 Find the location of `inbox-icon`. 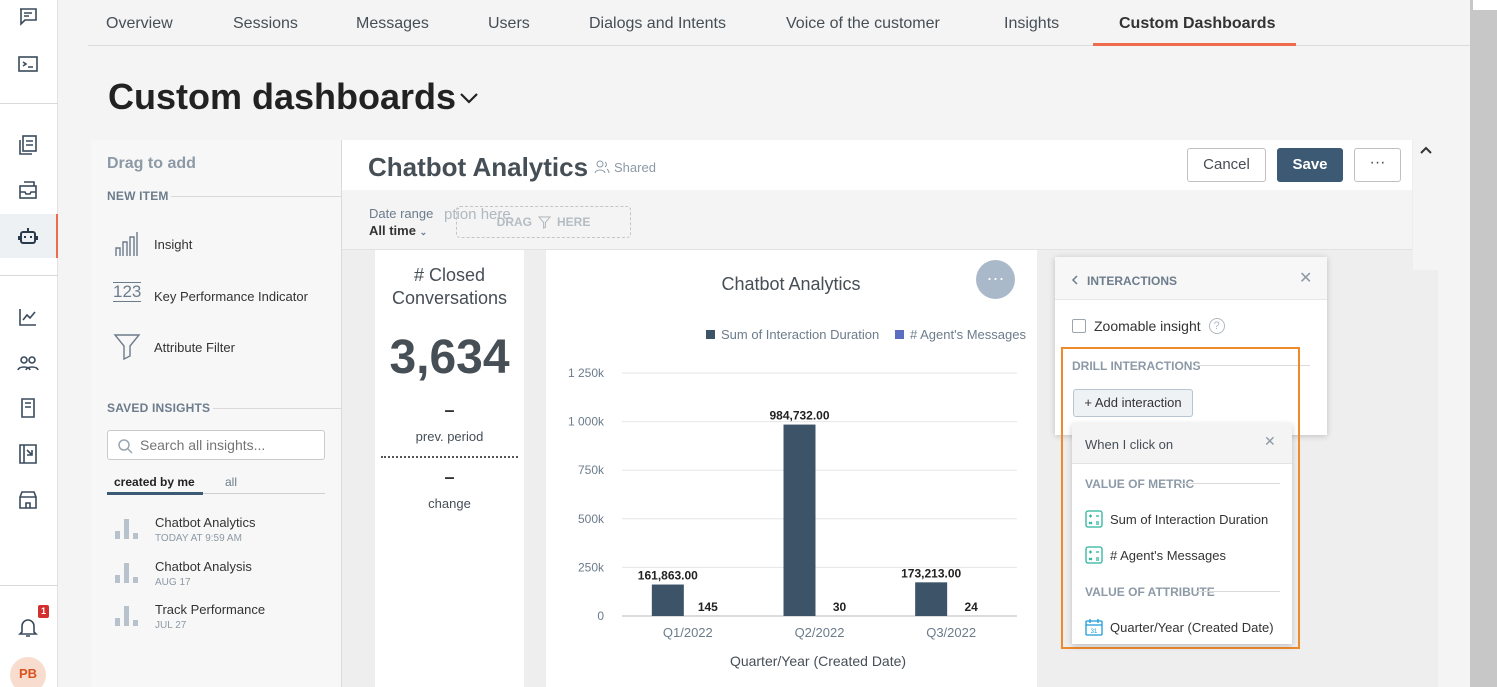

inbox-icon is located at coordinates (28, 190).